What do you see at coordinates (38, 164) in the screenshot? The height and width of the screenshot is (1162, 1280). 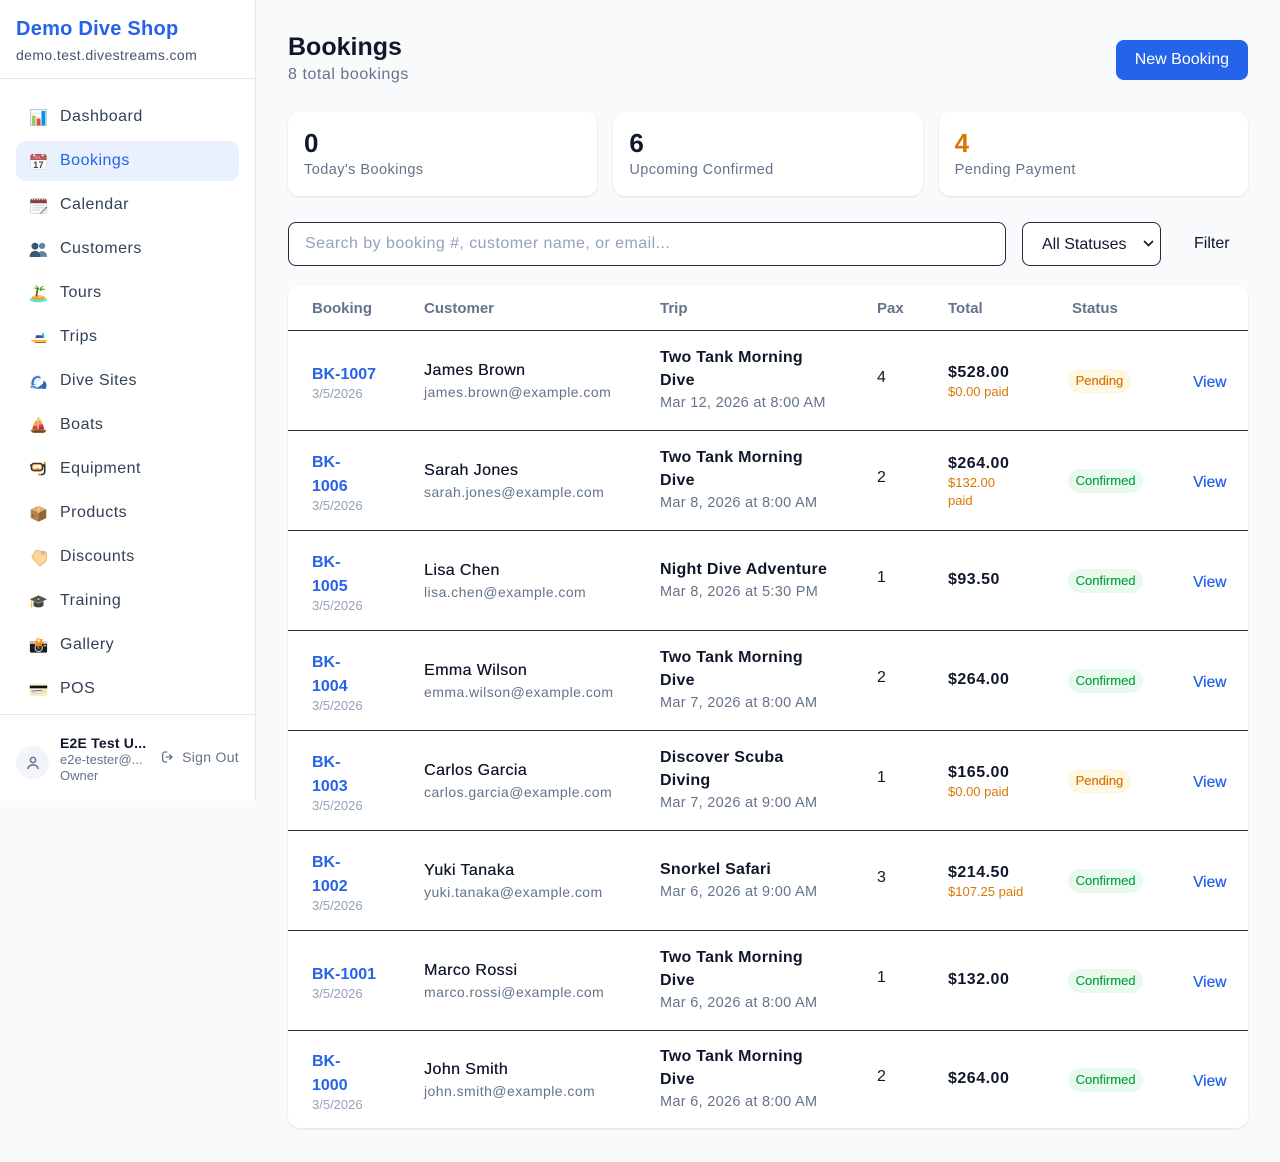 I see `svg-text: 17` at bounding box center [38, 164].